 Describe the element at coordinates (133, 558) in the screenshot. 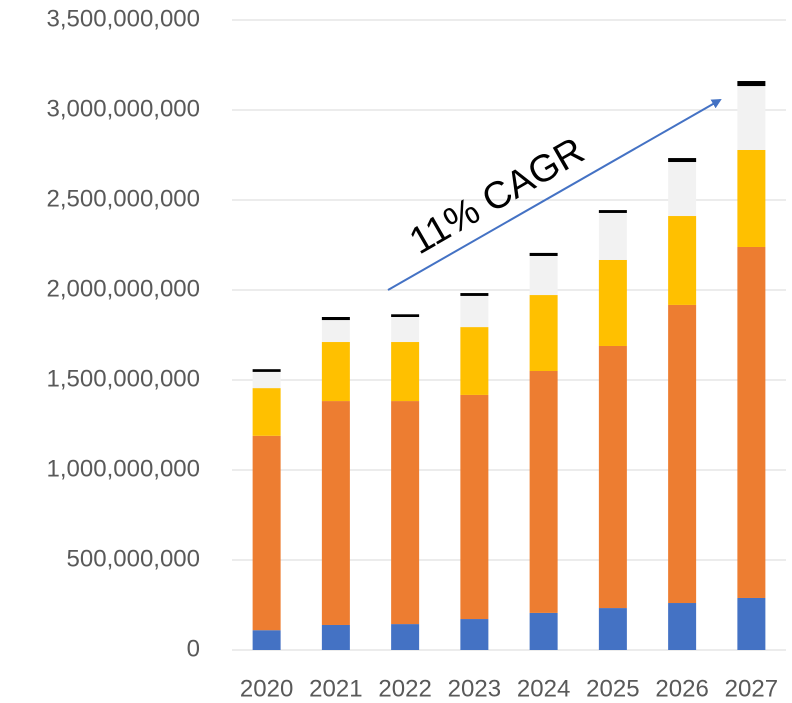

I see `y-tick-label: 500,000,000` at that location.